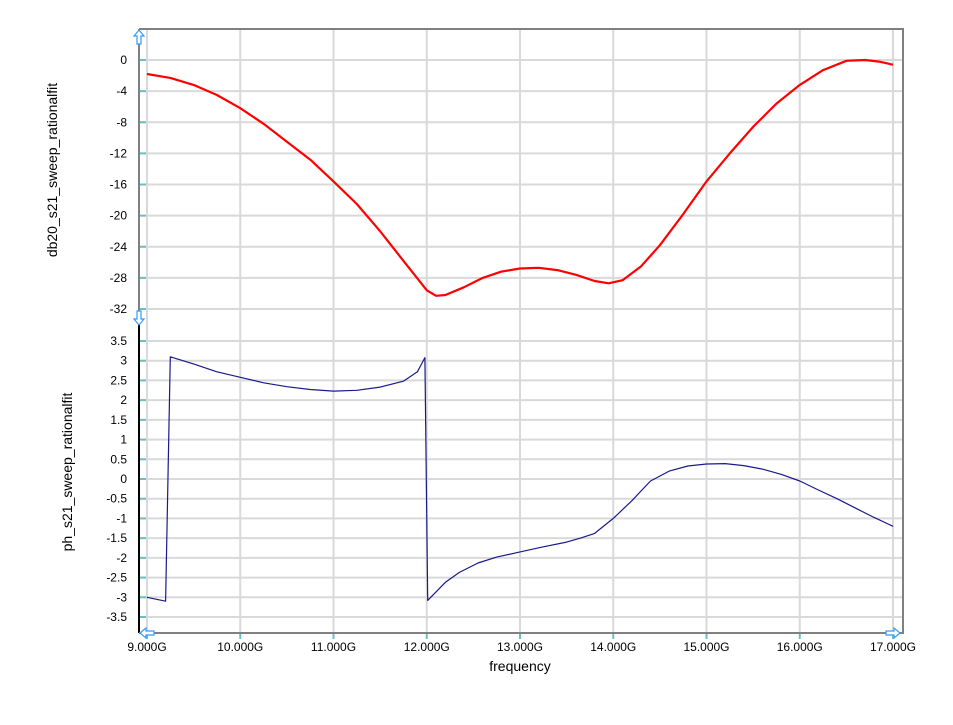 The height and width of the screenshot is (725, 953). Describe the element at coordinates (119, 247) in the screenshot. I see `y-tick-label: -24` at that location.